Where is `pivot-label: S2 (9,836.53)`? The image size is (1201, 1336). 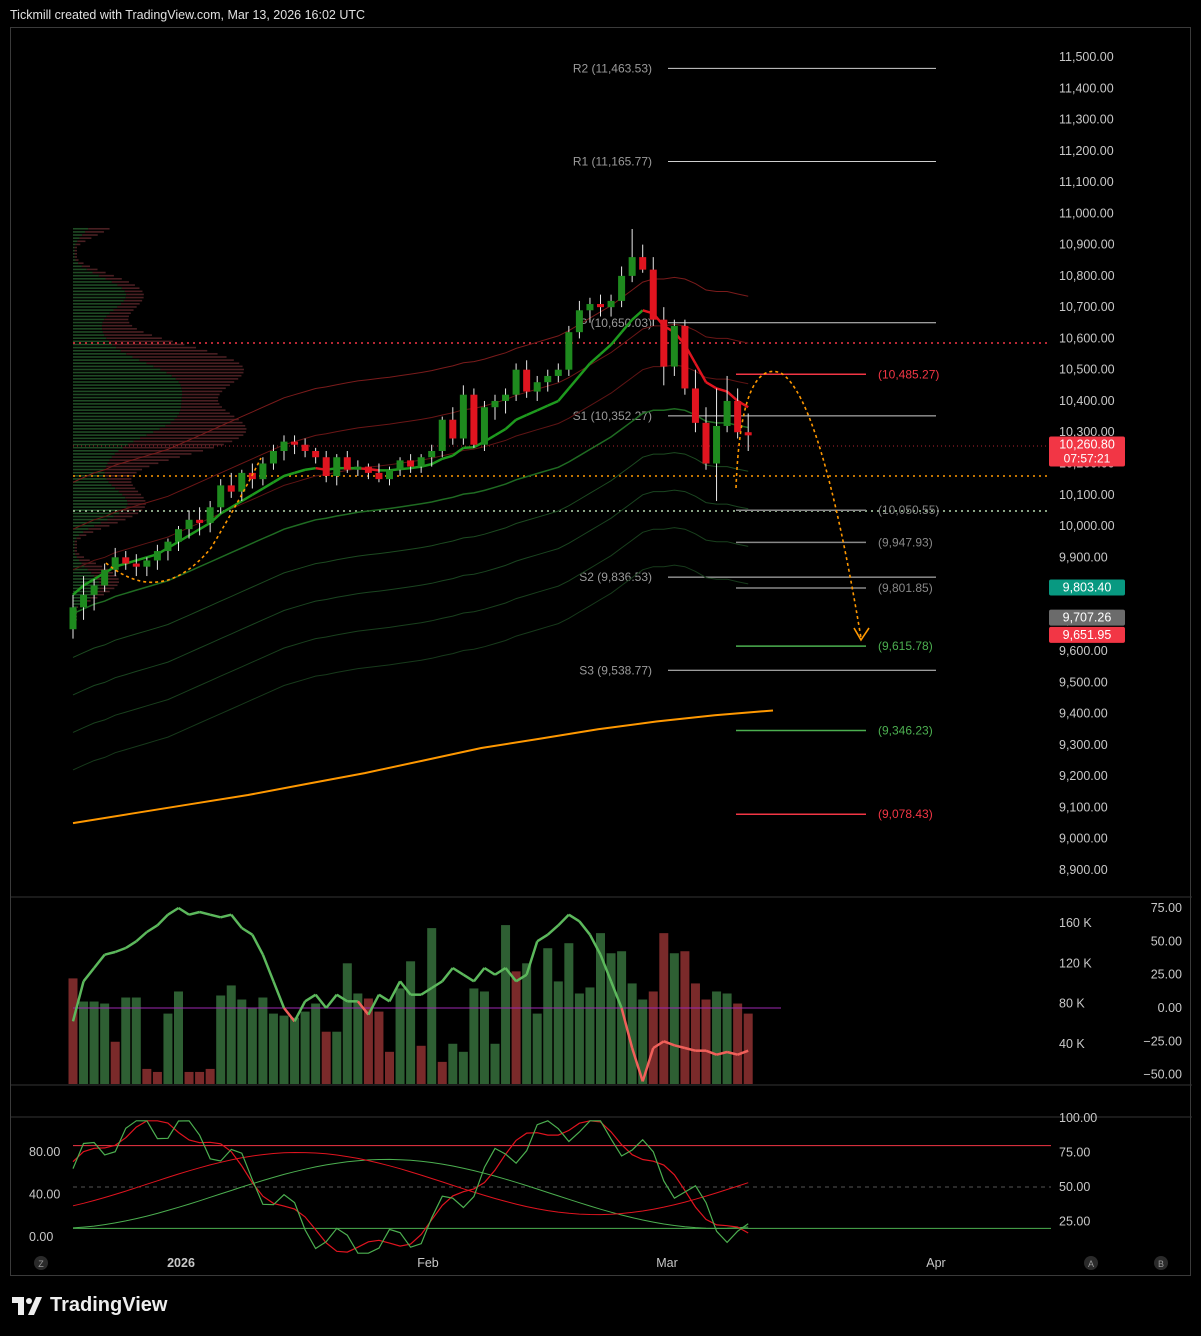
pivot-label: S2 (9,836.53) is located at coordinates (615, 577).